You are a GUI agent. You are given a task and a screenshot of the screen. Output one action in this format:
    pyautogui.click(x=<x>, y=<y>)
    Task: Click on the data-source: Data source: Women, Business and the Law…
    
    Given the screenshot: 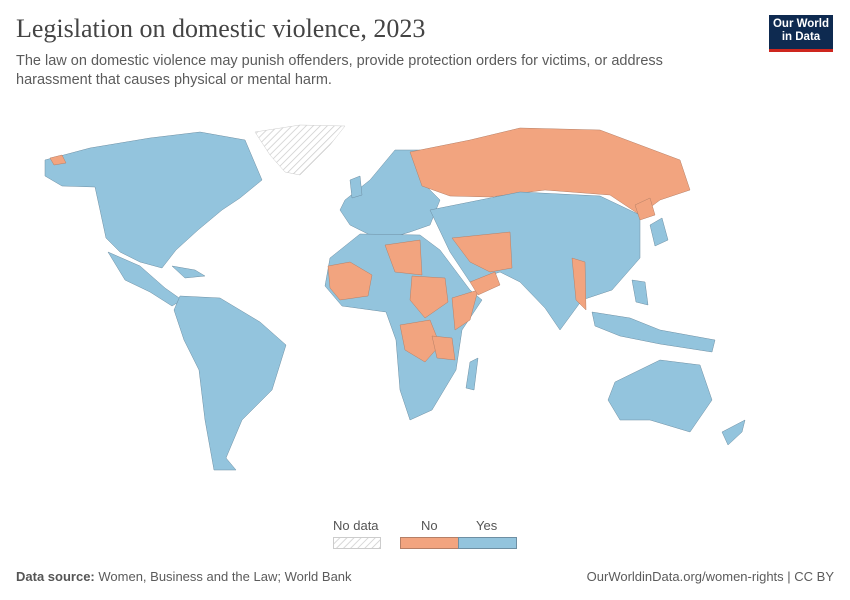 What is the action you would take?
    pyautogui.click(x=184, y=576)
    